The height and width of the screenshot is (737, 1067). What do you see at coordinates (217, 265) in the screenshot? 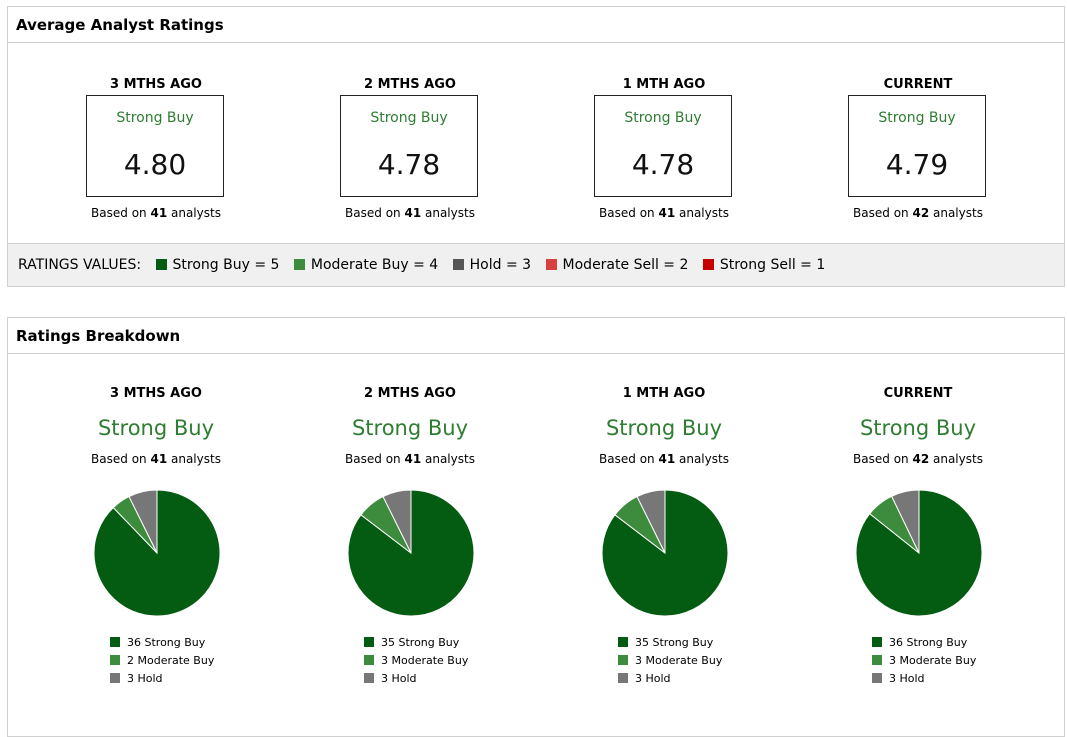
I see `value-strong-buy: Strong Buy = 5` at bounding box center [217, 265].